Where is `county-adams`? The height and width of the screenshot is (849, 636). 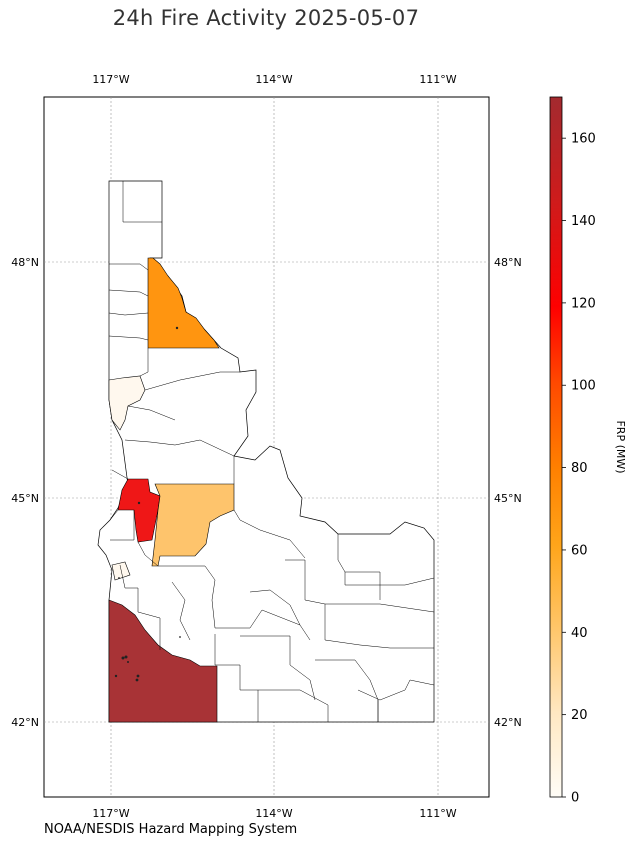 county-adams is located at coordinates (193, 525).